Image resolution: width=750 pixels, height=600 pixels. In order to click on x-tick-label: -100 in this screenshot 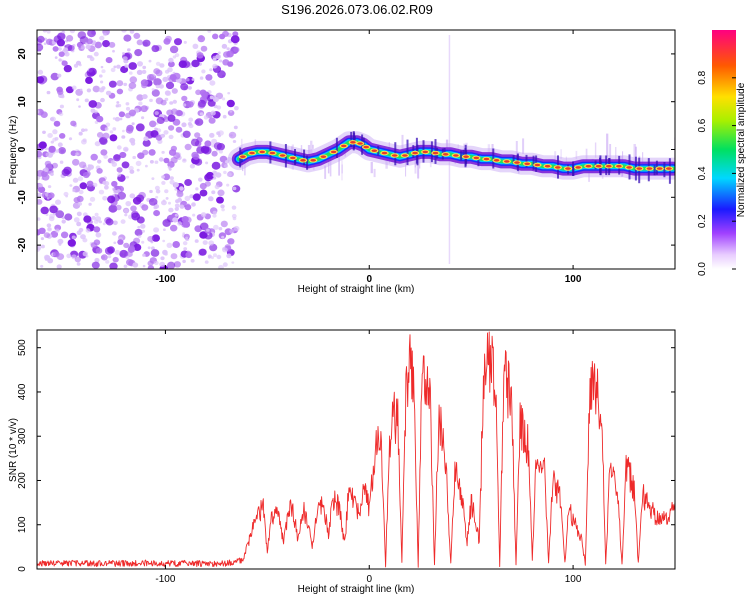, I will do `click(165, 279)`.